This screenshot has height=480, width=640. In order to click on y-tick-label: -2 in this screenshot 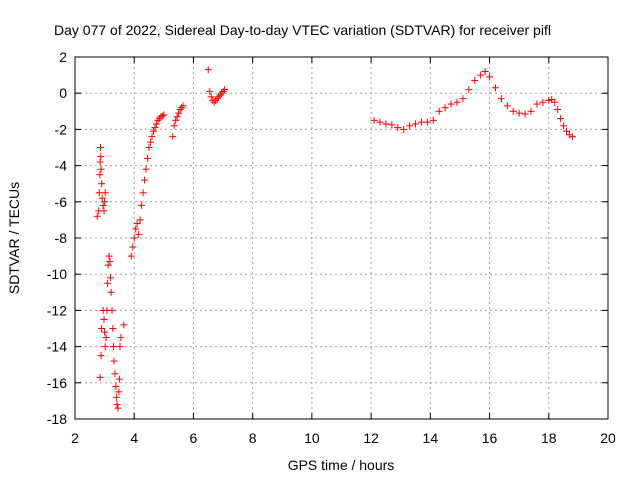, I will do `click(61, 129)`.